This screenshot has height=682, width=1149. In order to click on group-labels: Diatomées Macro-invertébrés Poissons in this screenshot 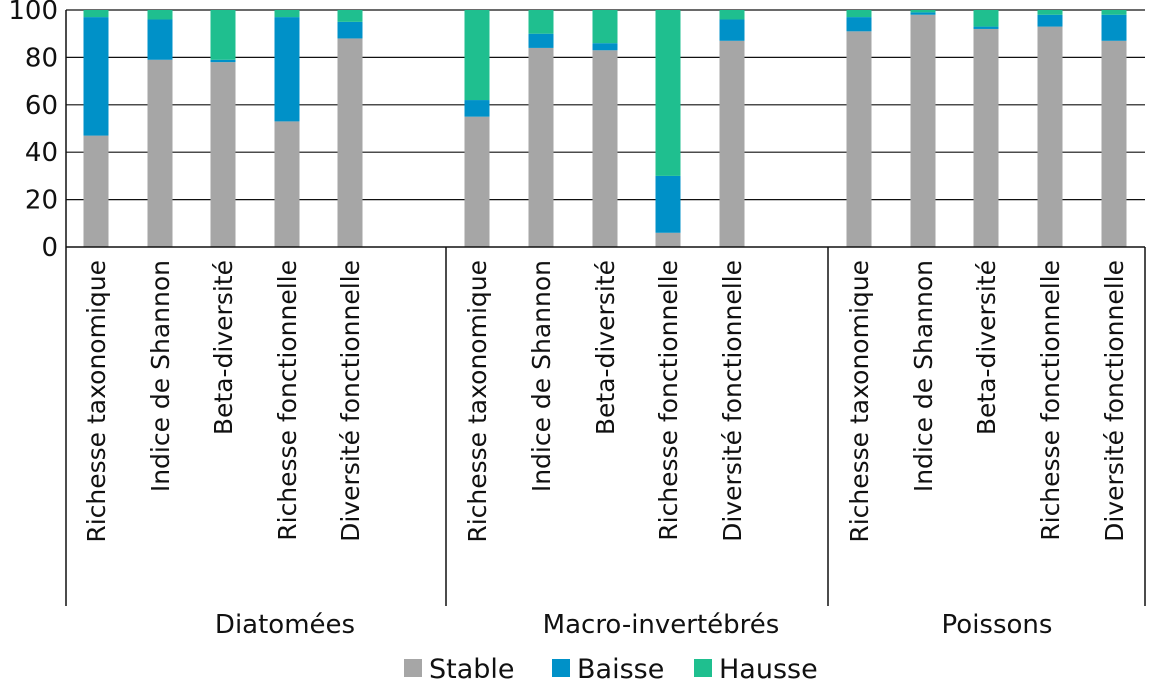, I will do `click(634, 625)`.